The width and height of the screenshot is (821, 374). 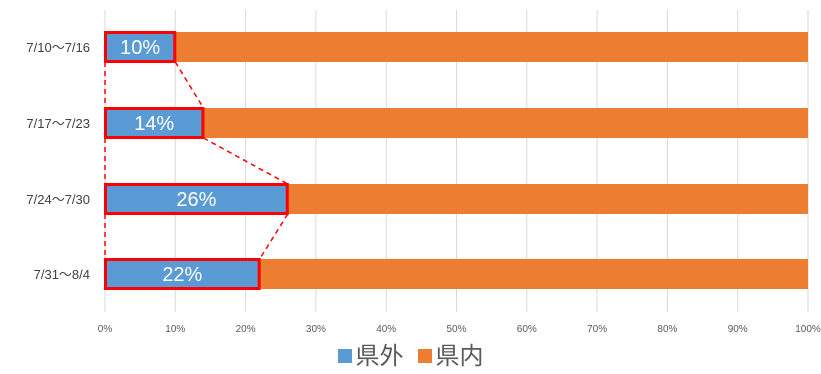 What do you see at coordinates (380, 356) in the screenshot?
I see `legend-label-outside-prefecture: 県外` at bounding box center [380, 356].